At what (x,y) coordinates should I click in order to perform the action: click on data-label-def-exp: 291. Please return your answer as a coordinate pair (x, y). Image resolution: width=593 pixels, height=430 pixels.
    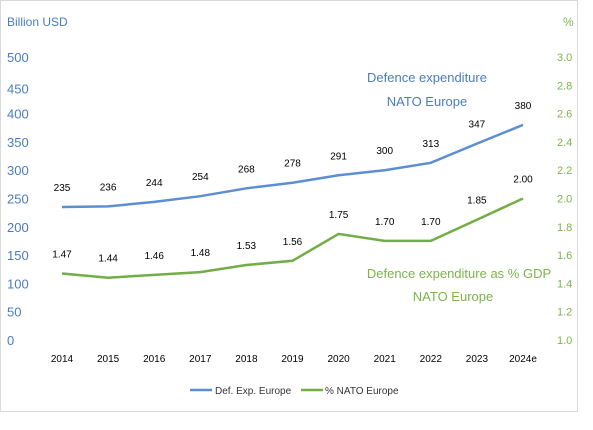
    Looking at the image, I should click on (338, 156).